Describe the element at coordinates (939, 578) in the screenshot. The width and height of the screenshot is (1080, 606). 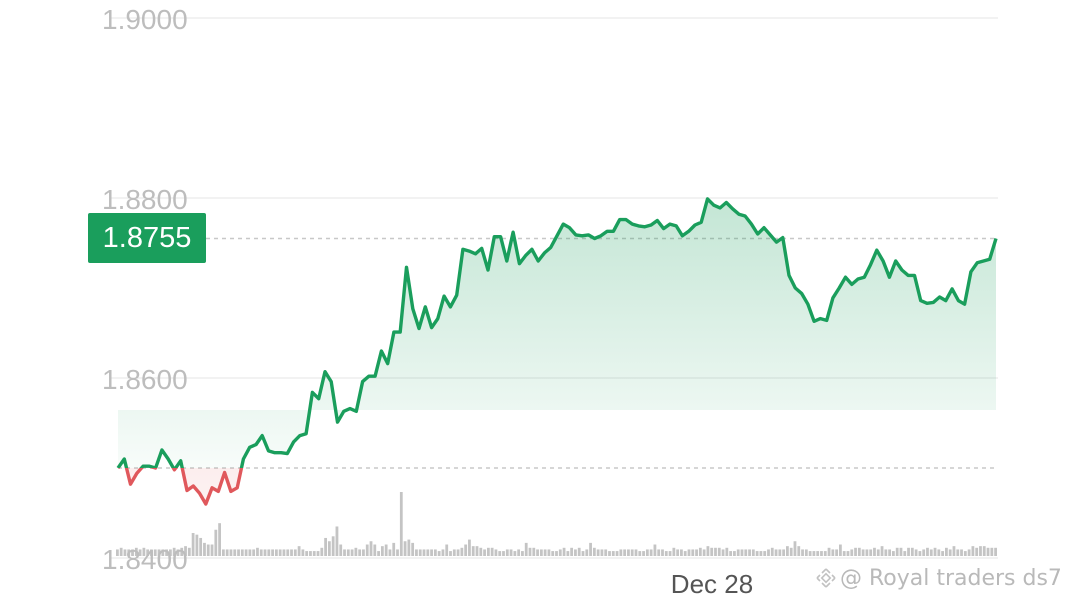
I see `watermark: @ Royal traders ds7` at that location.